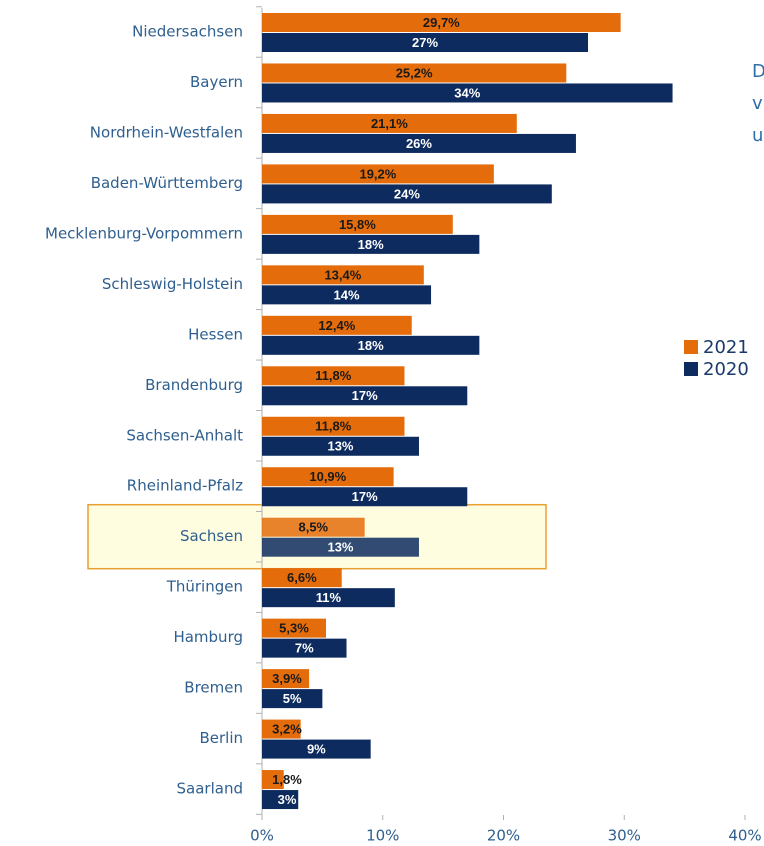 The width and height of the screenshot is (764, 846). I want to click on value-label: 7%, so click(304, 648).